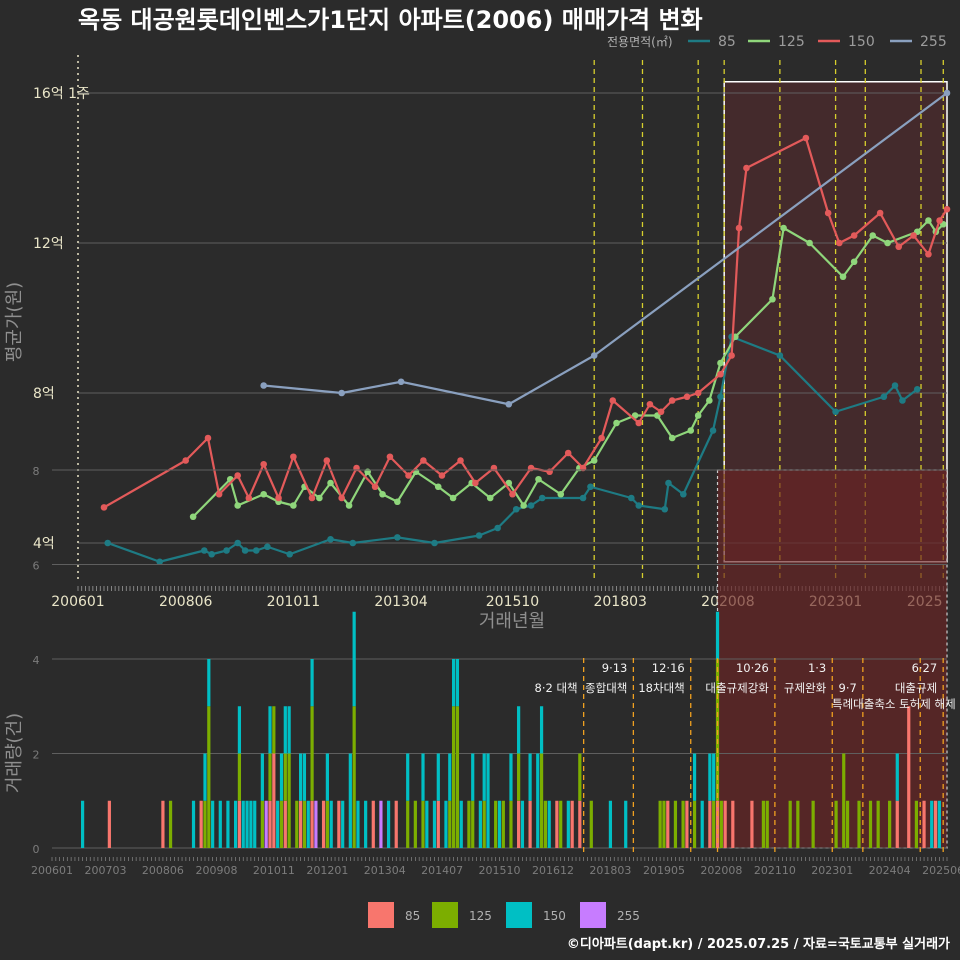  What do you see at coordinates (610, 870) in the screenshot?
I see `volume-x-tick-label: 201803` at bounding box center [610, 870].